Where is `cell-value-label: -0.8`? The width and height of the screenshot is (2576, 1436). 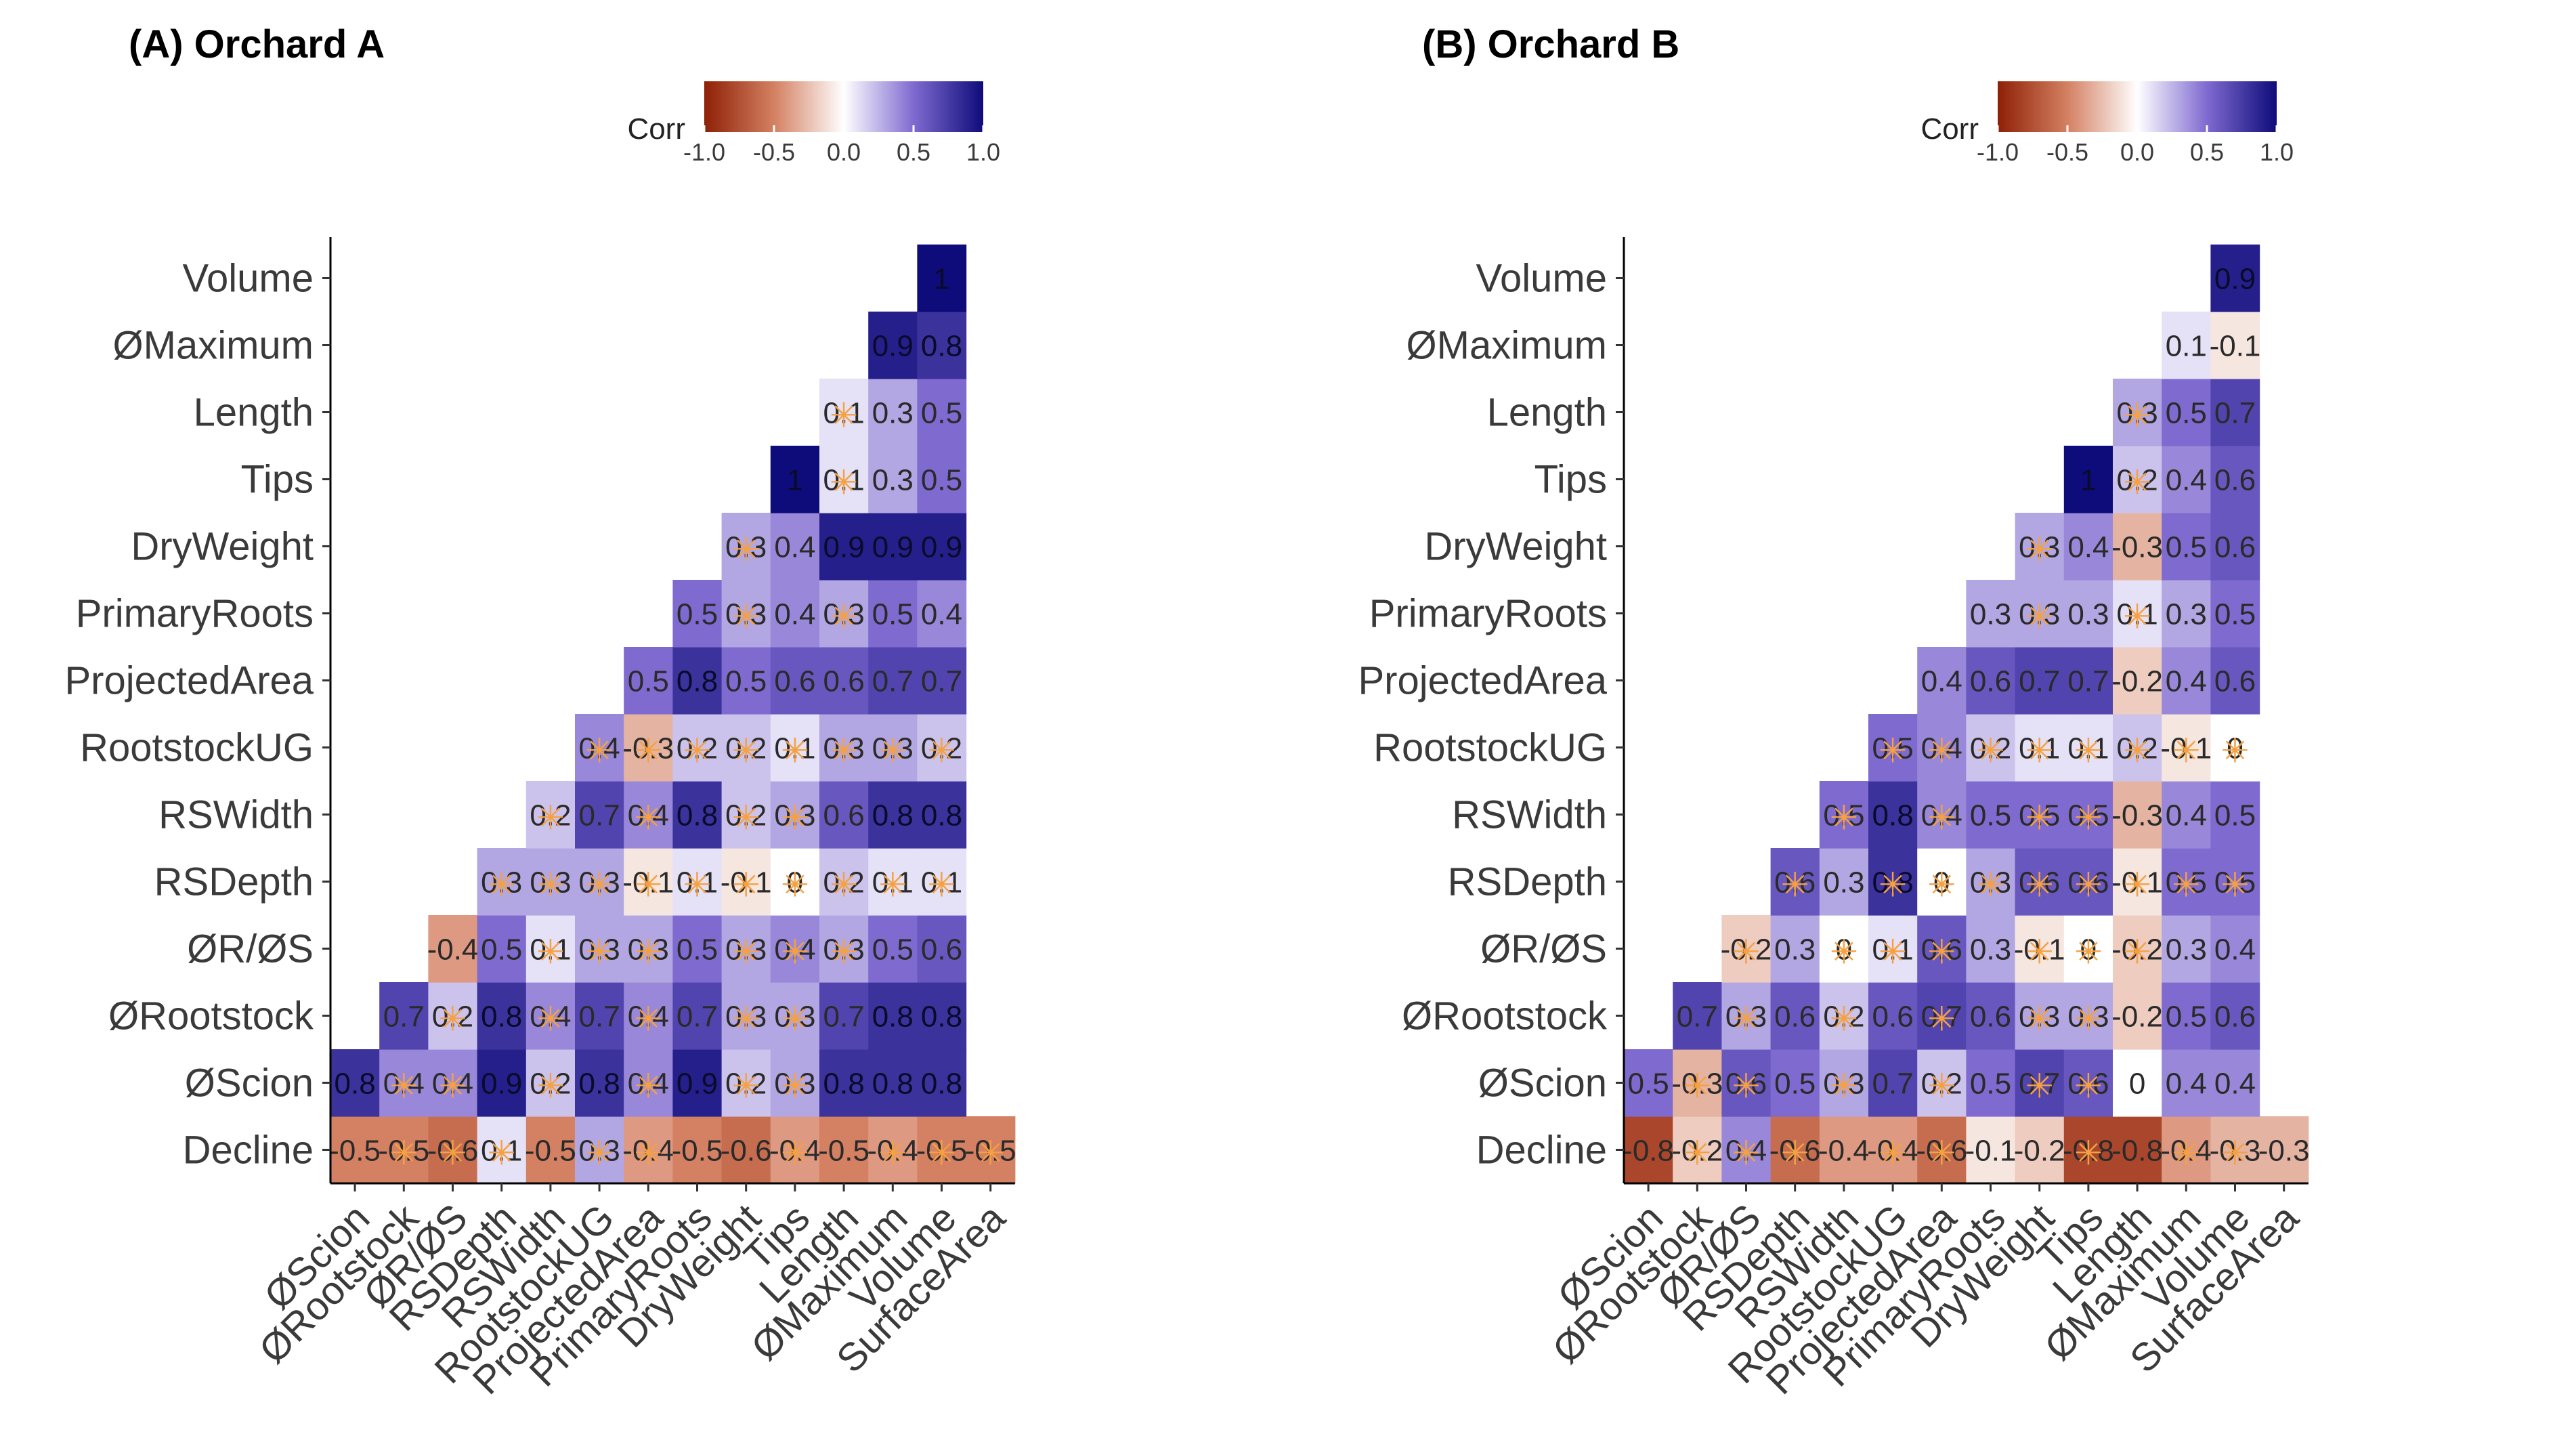
cell-value-label: -0.8 is located at coordinates (2088, 1151).